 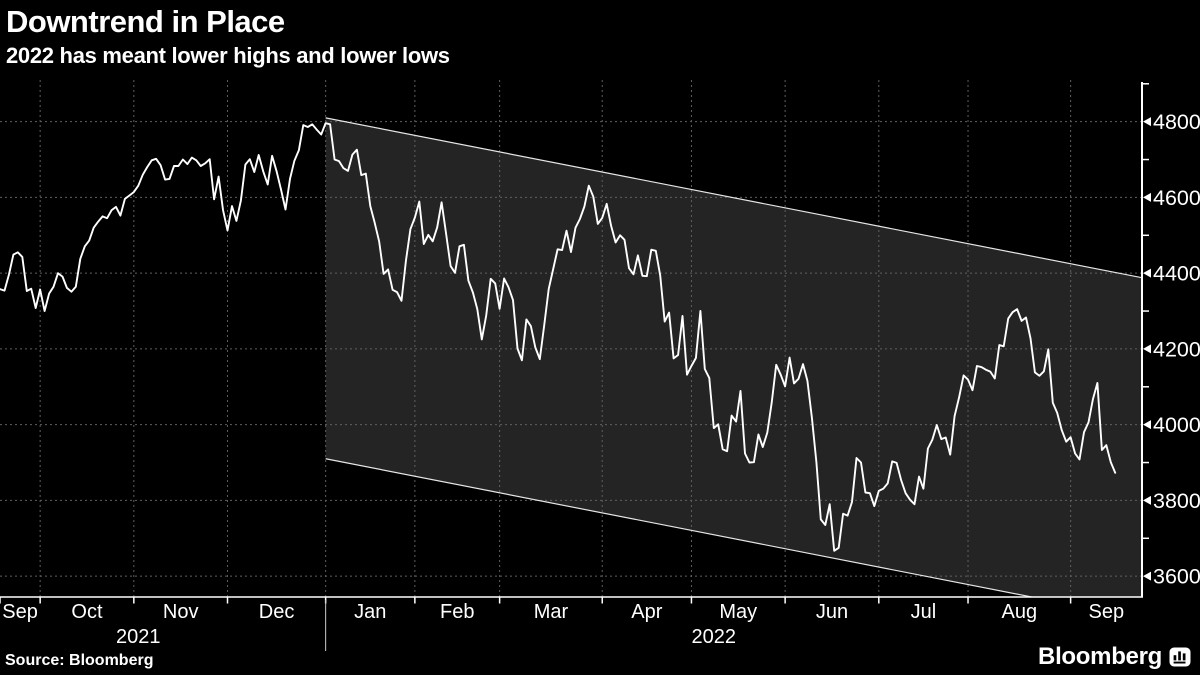 What do you see at coordinates (1180, 657) in the screenshot?
I see `bloomberg-chart-icon` at bounding box center [1180, 657].